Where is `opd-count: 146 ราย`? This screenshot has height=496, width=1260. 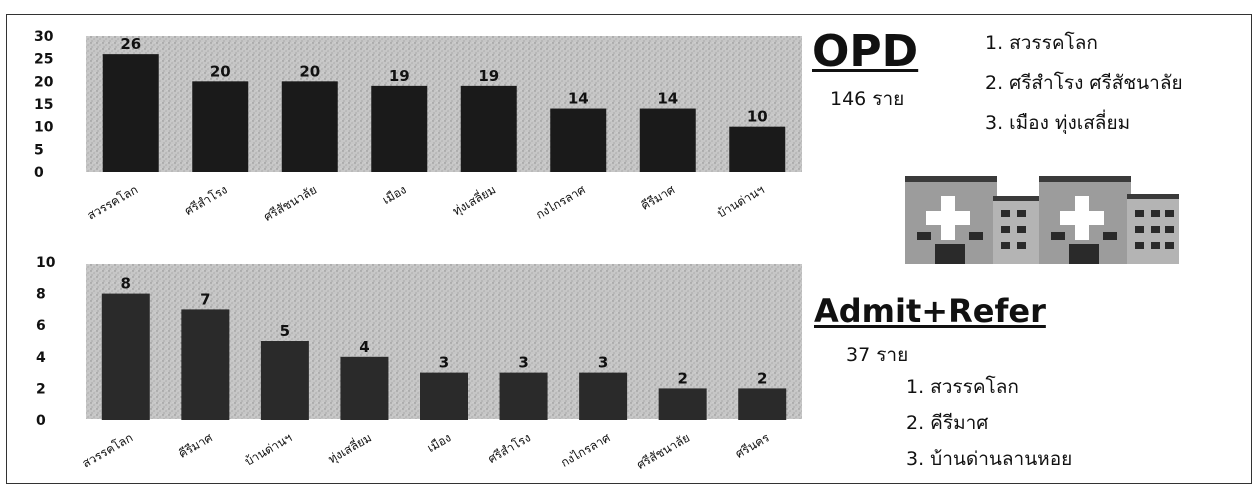 opd-count: 146 ราย is located at coordinates (867, 99).